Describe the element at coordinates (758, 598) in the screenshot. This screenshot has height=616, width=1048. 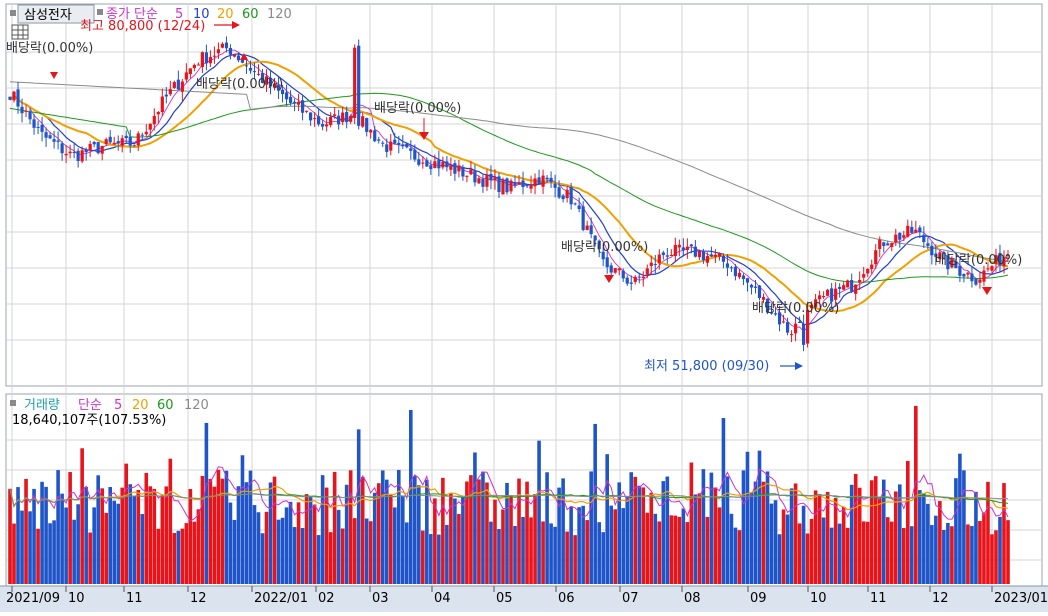
I see `x-tick-label: 09` at that location.